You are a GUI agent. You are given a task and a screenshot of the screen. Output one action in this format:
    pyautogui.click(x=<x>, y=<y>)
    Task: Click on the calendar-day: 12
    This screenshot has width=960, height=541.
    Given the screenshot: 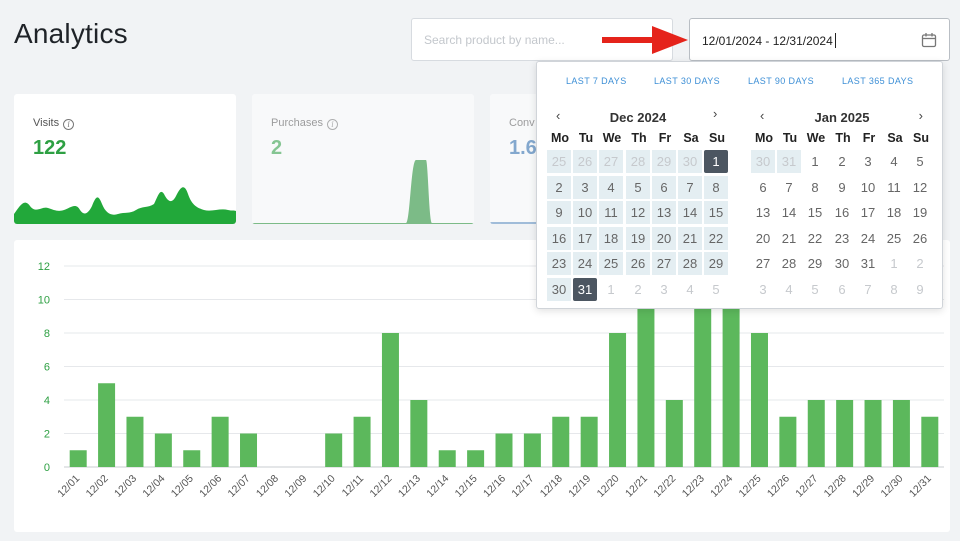 What is the action you would take?
    pyautogui.click(x=638, y=212)
    